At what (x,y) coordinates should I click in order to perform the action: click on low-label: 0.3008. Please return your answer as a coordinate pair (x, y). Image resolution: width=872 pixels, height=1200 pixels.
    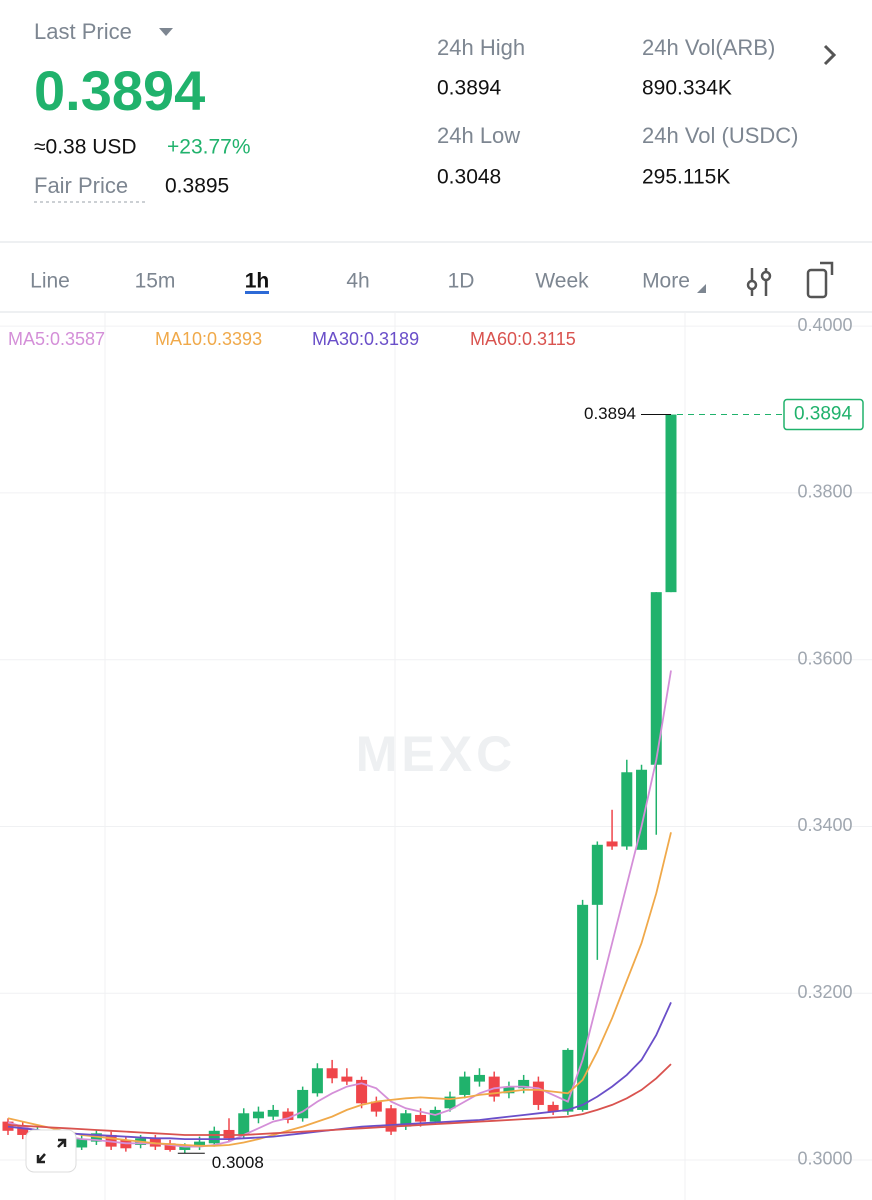
    Looking at the image, I should click on (238, 1162).